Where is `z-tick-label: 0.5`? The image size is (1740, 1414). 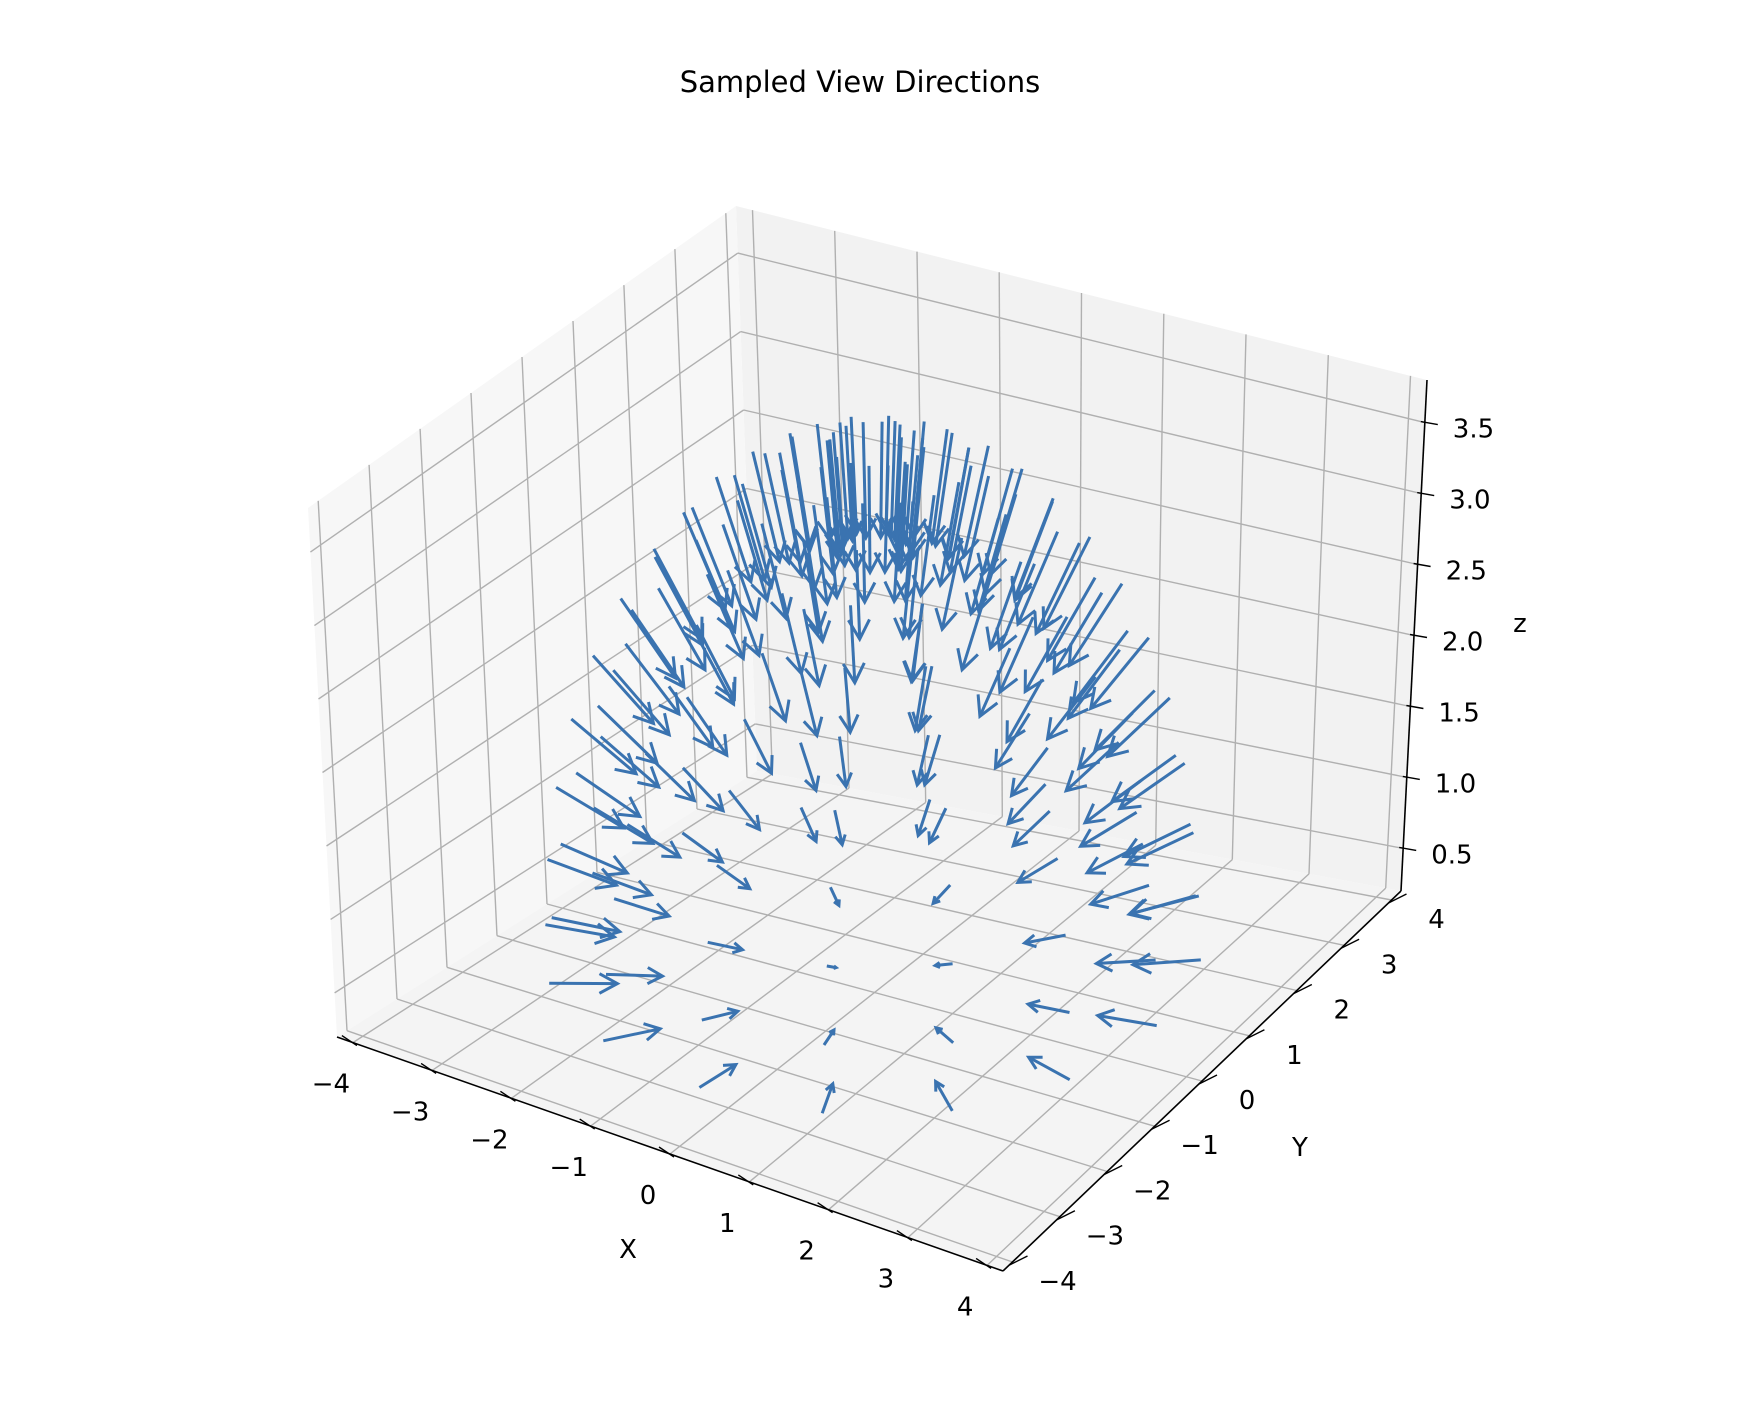 z-tick-label: 0.5 is located at coordinates (1451, 855).